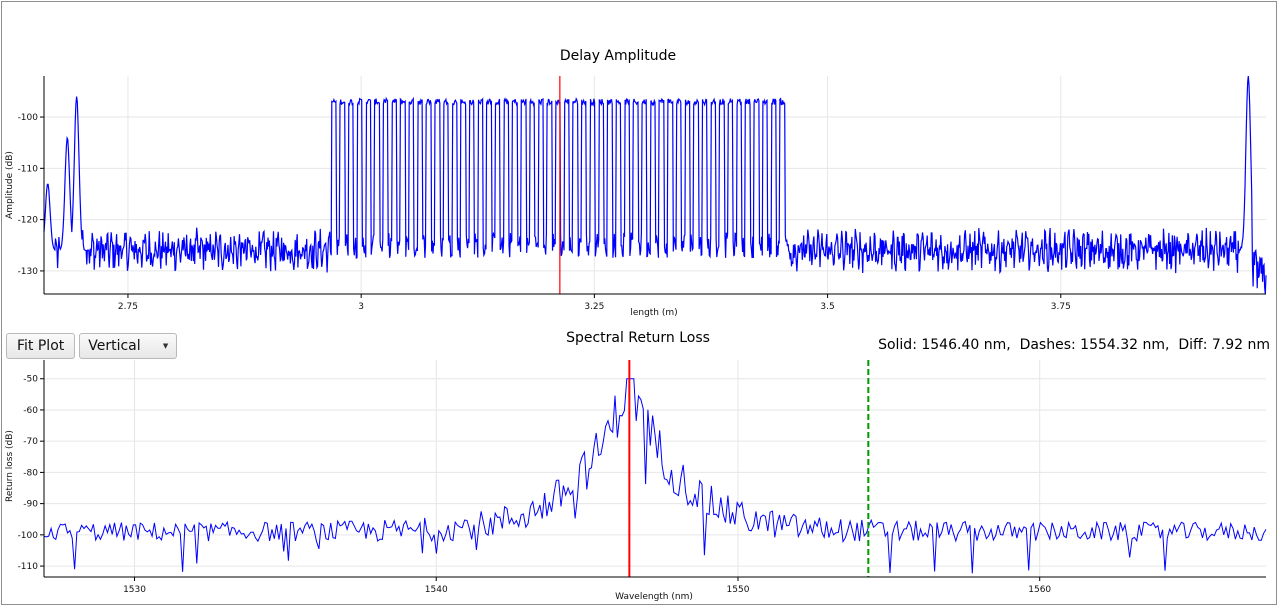  Describe the element at coordinates (28, 272) in the screenshot. I see `y-tick-label: -130` at that location.